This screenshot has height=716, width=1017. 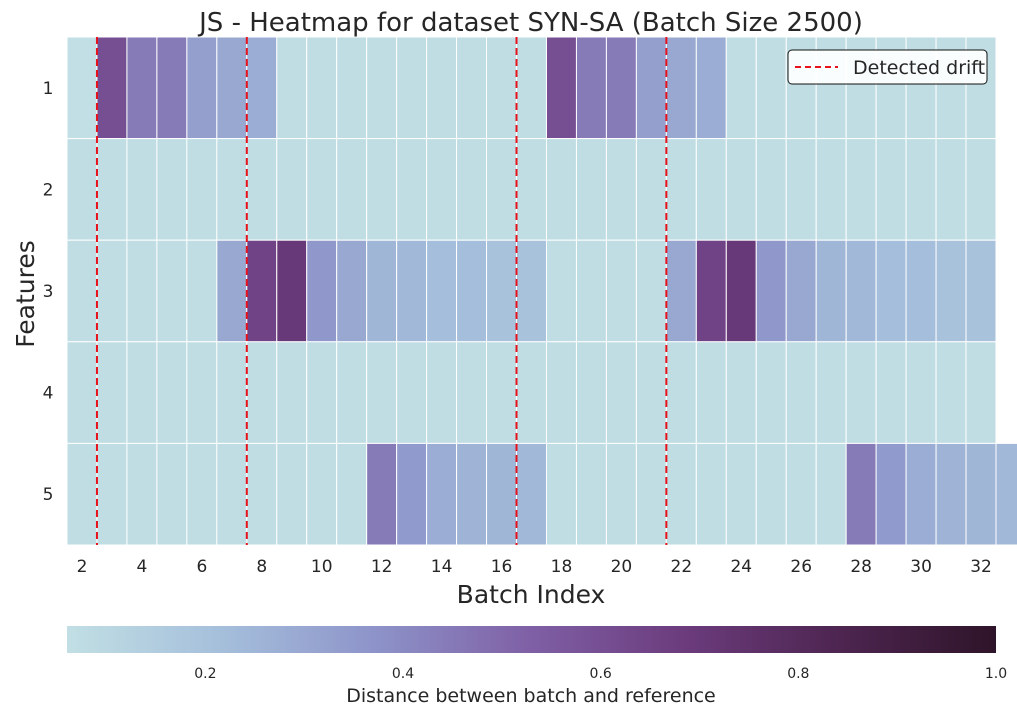 What do you see at coordinates (201, 567) in the screenshot?
I see `x-tick-label: 6` at bounding box center [201, 567].